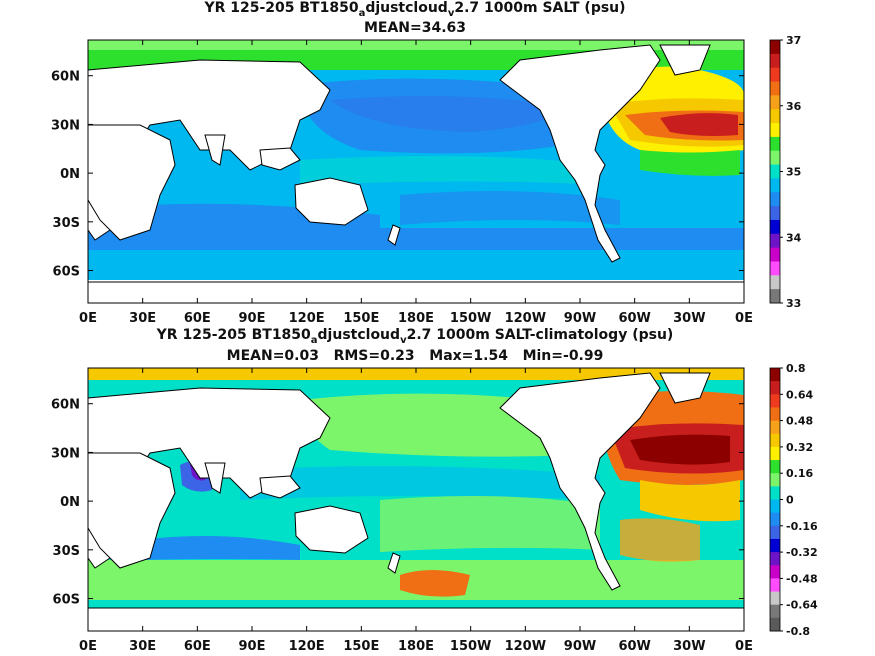  I want to click on colorbar-label: 0.16, so click(799, 473).